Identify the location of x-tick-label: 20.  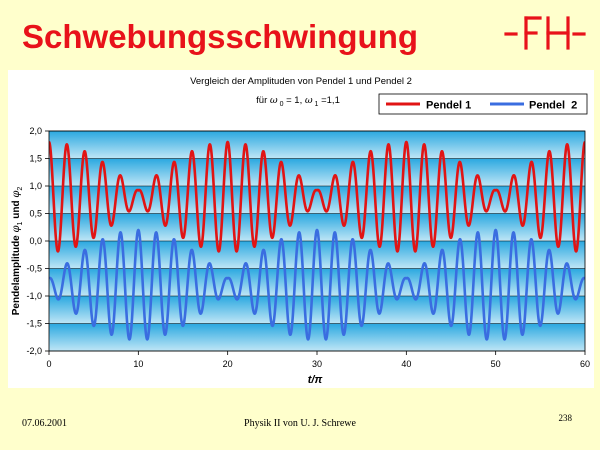
(228, 364).